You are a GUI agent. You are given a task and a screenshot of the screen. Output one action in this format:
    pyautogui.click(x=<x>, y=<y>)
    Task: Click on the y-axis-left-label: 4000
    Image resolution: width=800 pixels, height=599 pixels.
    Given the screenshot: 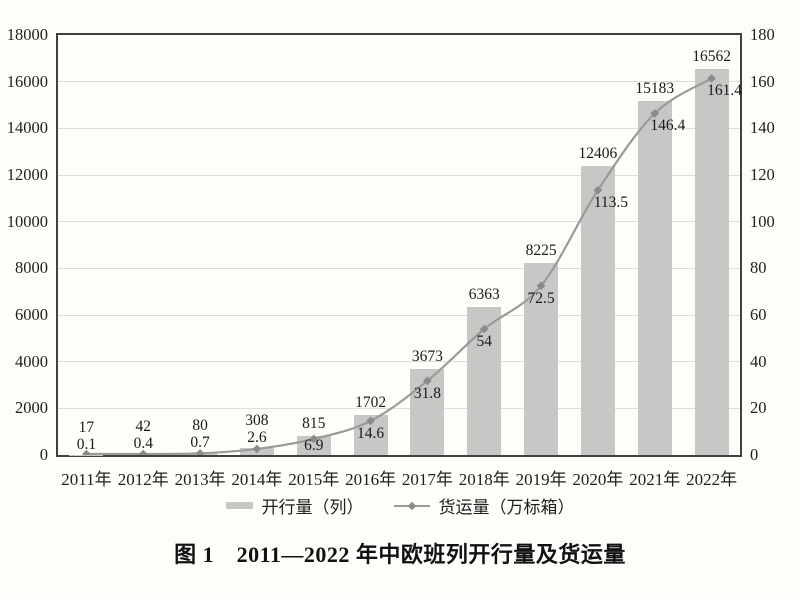 What is the action you would take?
    pyautogui.click(x=31, y=361)
    